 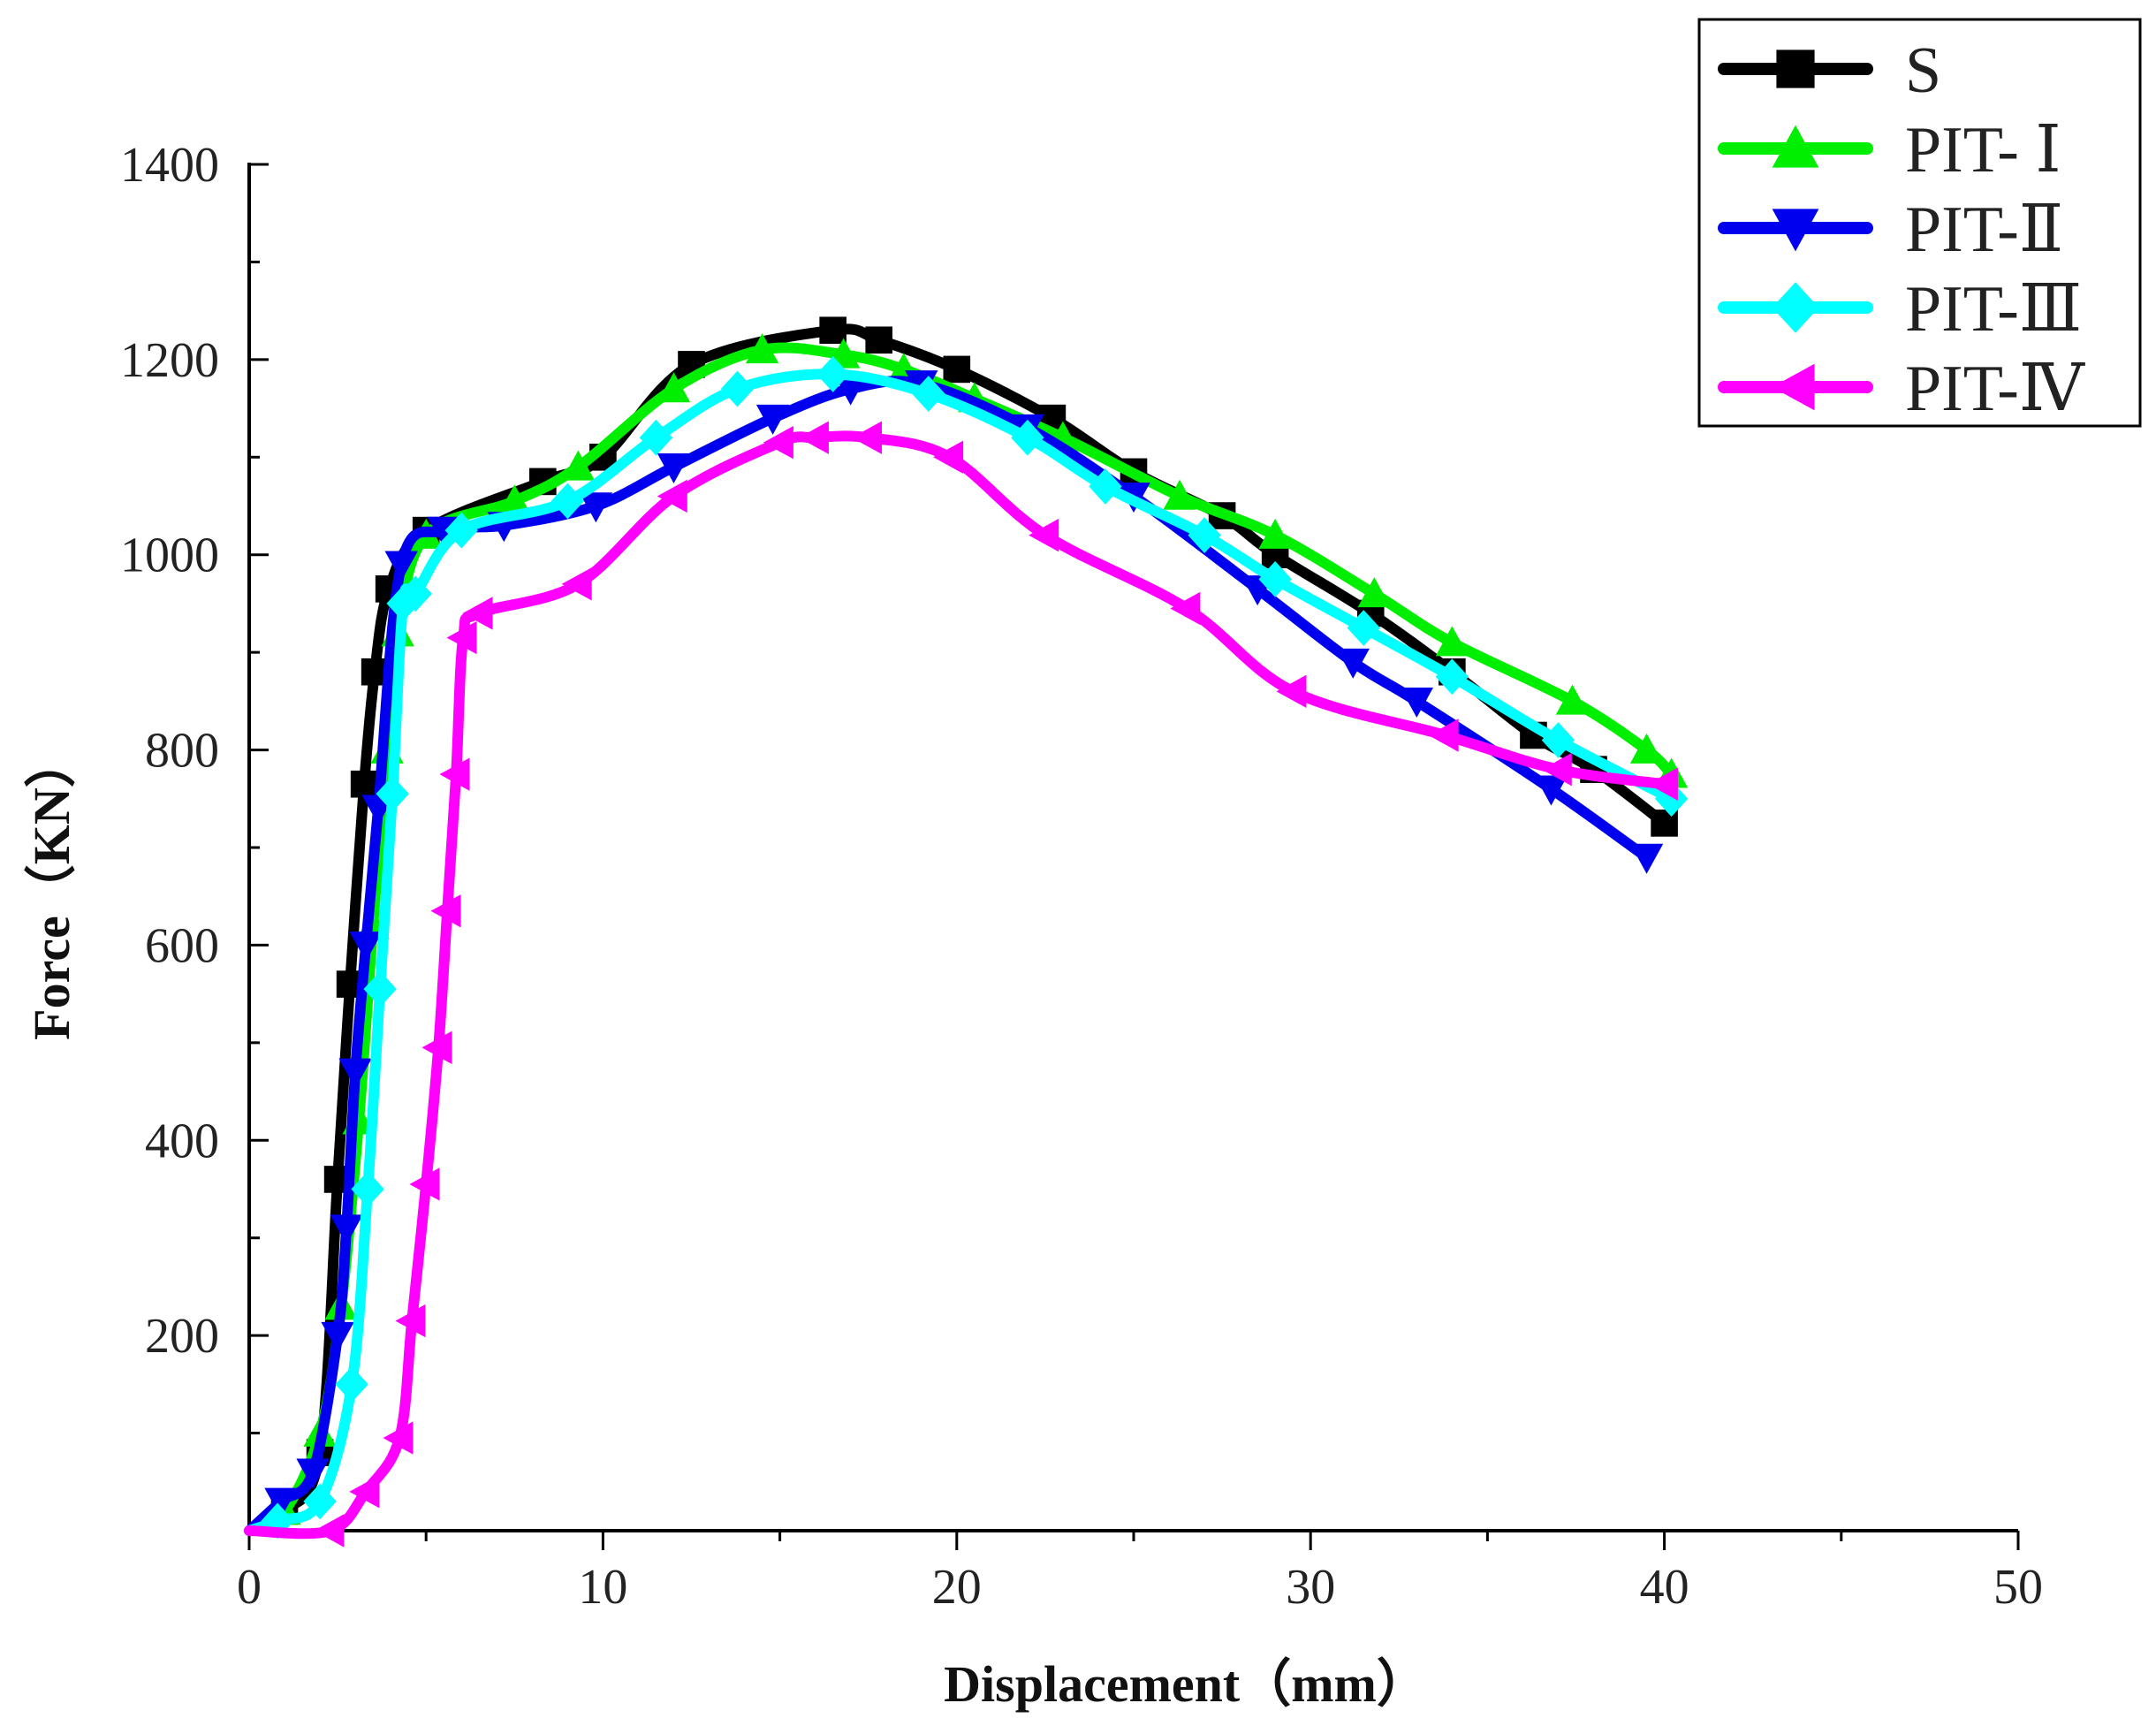 What do you see at coordinates (1983, 150) in the screenshot?
I see `legend-label: PIT- Ⅰ` at bounding box center [1983, 150].